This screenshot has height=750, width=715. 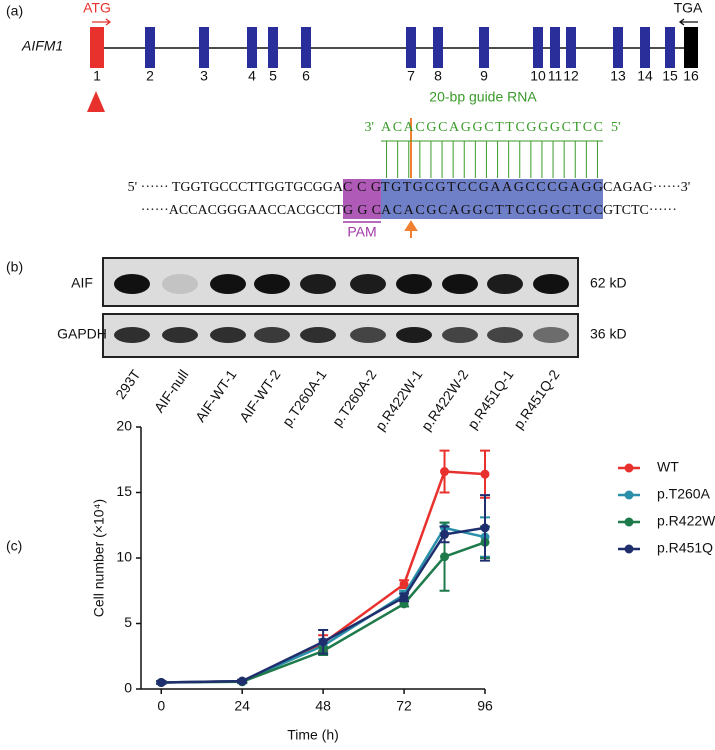 I want to click on exon-number: 2, so click(x=150, y=76).